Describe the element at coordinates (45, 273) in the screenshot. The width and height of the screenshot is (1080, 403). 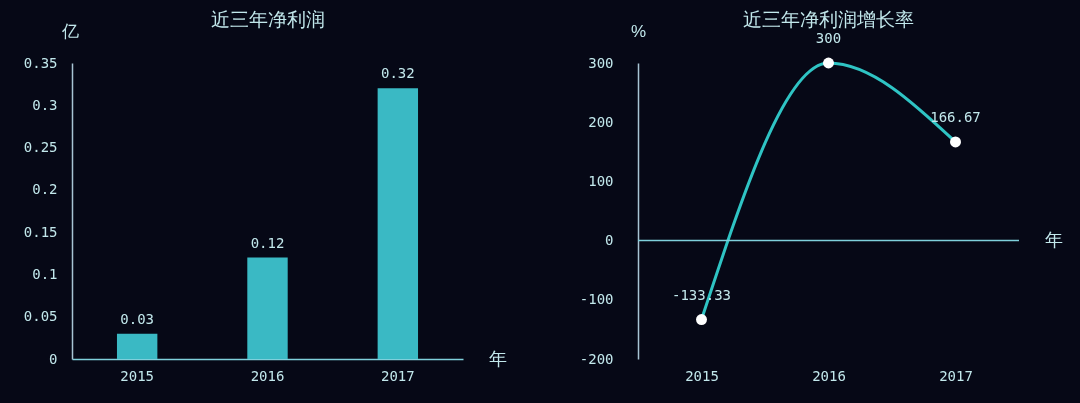
I see `y-tick-label: 0.1` at that location.